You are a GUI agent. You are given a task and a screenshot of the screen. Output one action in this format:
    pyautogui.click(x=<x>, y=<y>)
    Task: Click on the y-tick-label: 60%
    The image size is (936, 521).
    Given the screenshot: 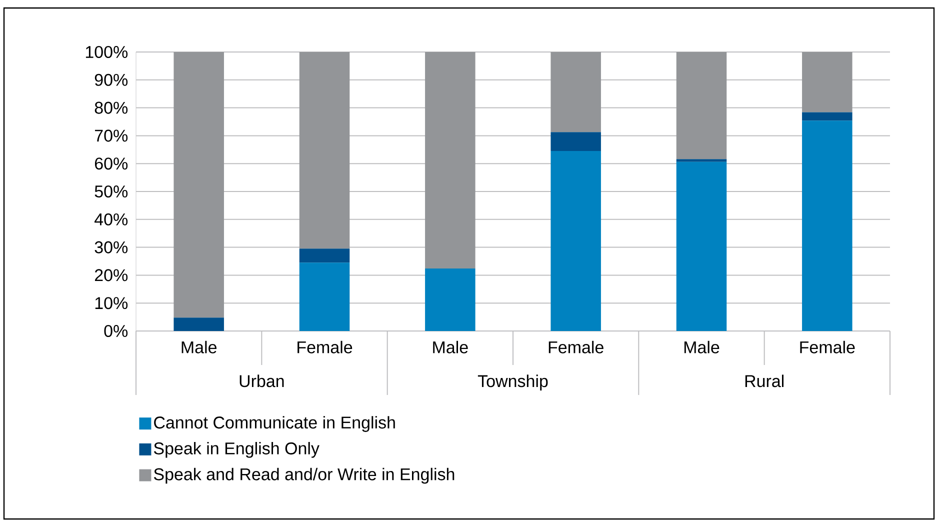 What is the action you would take?
    pyautogui.click(x=111, y=164)
    